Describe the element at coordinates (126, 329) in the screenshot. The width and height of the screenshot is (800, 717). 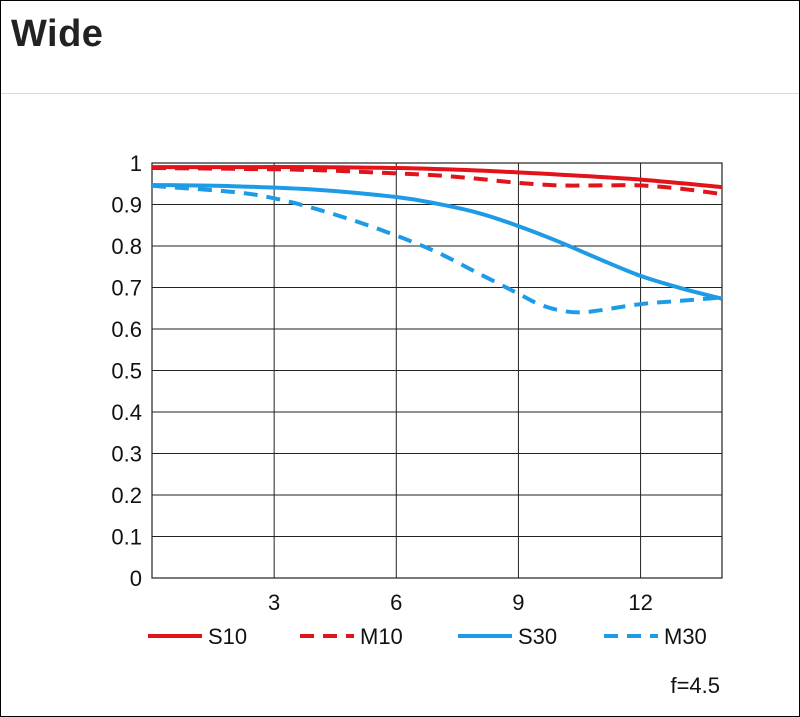
I see `y-tick-label: 0.6` at that location.